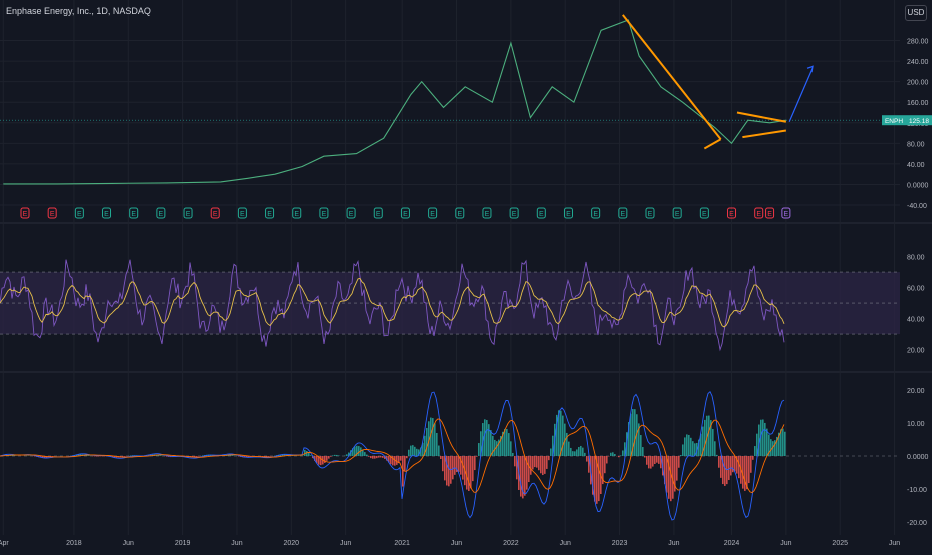 This screenshot has height=555, width=932. I want to click on currency-button: USD, so click(916, 13).